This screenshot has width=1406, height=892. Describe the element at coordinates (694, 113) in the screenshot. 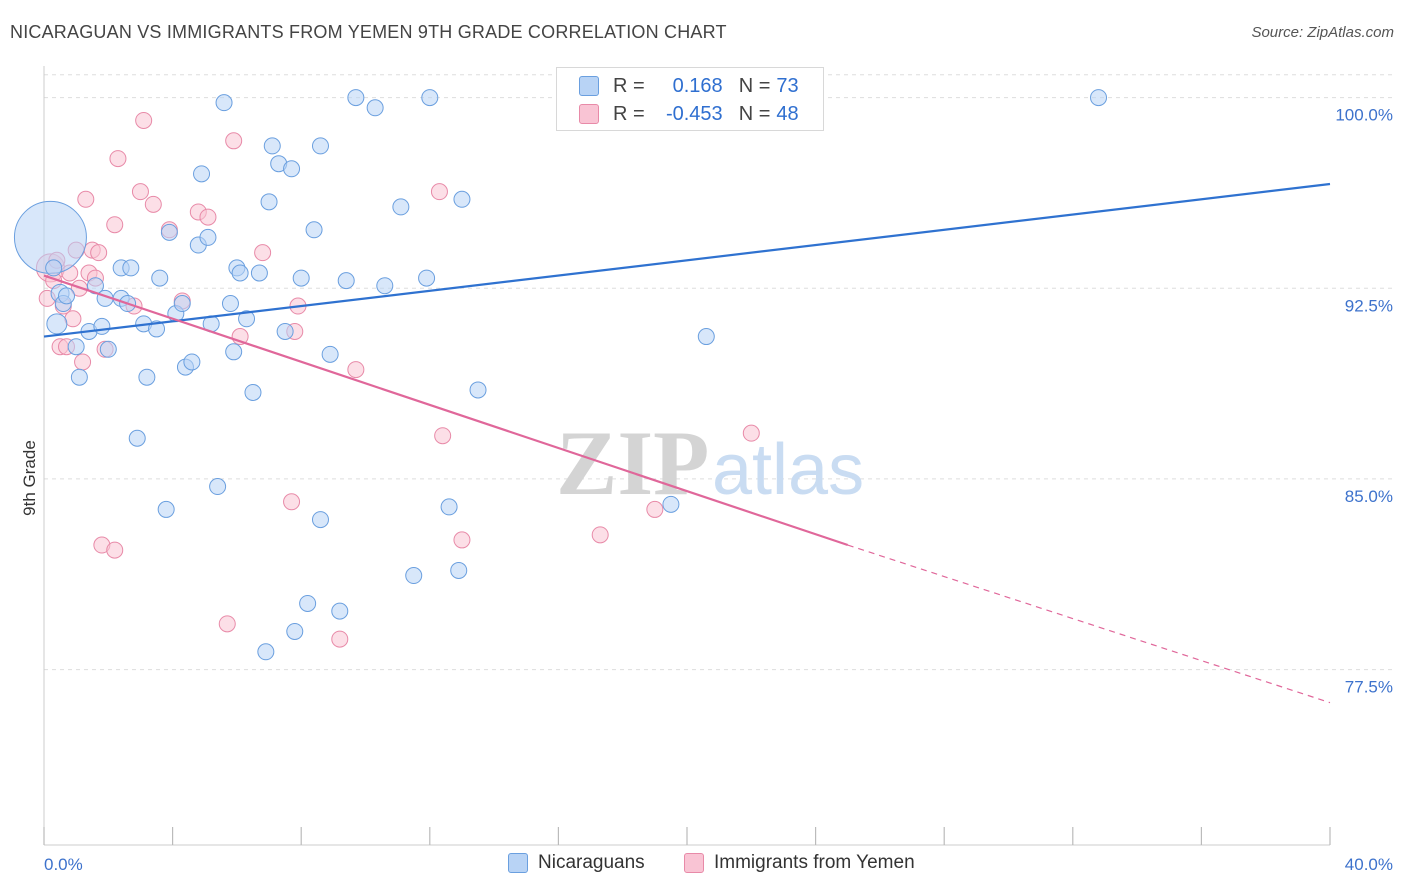

I see `legend-r-value: -0.453` at that location.